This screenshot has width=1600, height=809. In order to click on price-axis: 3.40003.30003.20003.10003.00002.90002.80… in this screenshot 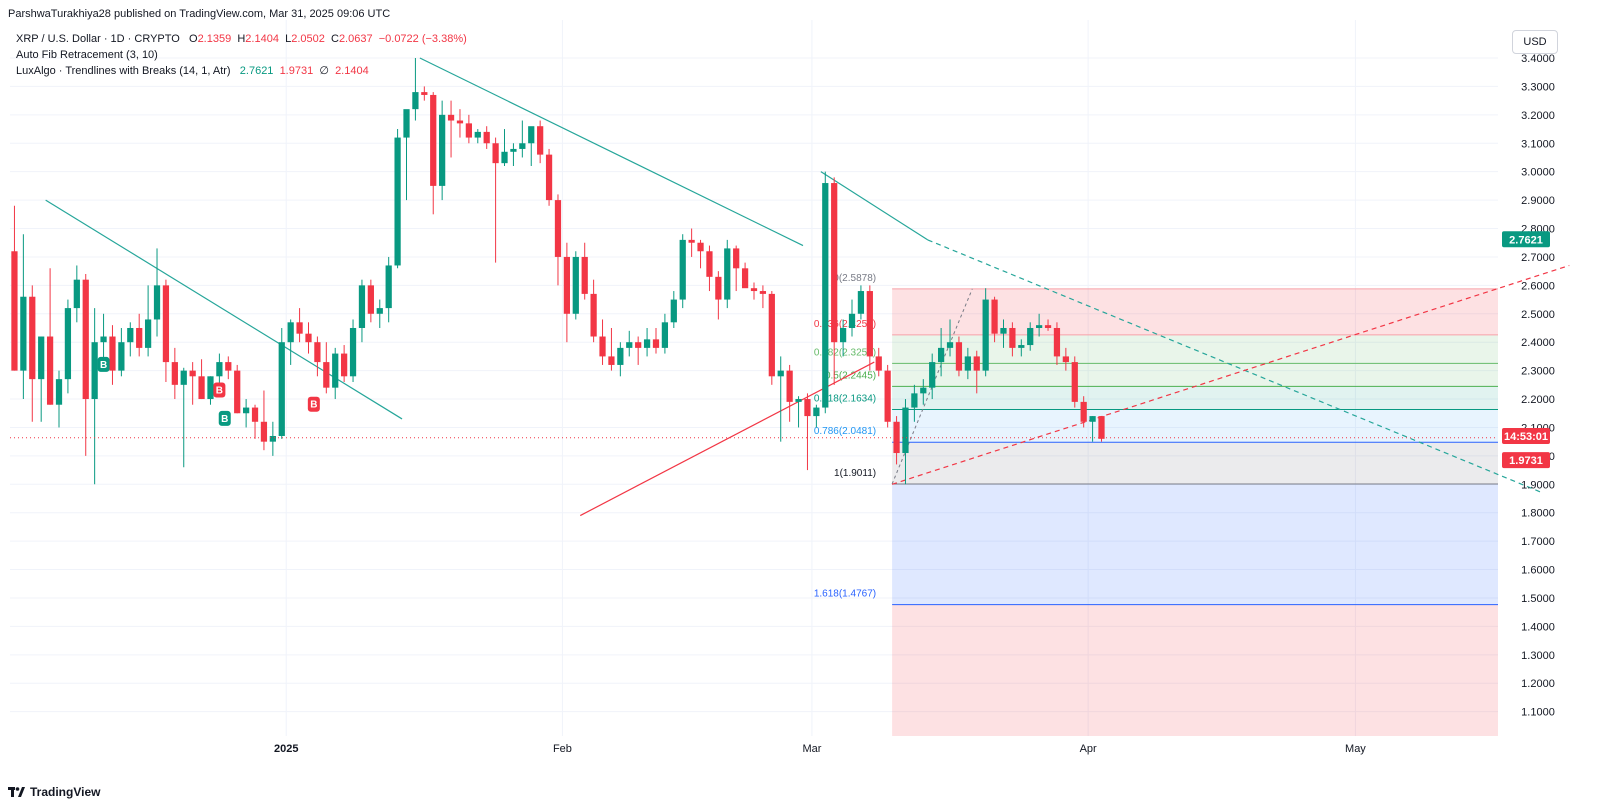, I will do `click(1528, 386)`.